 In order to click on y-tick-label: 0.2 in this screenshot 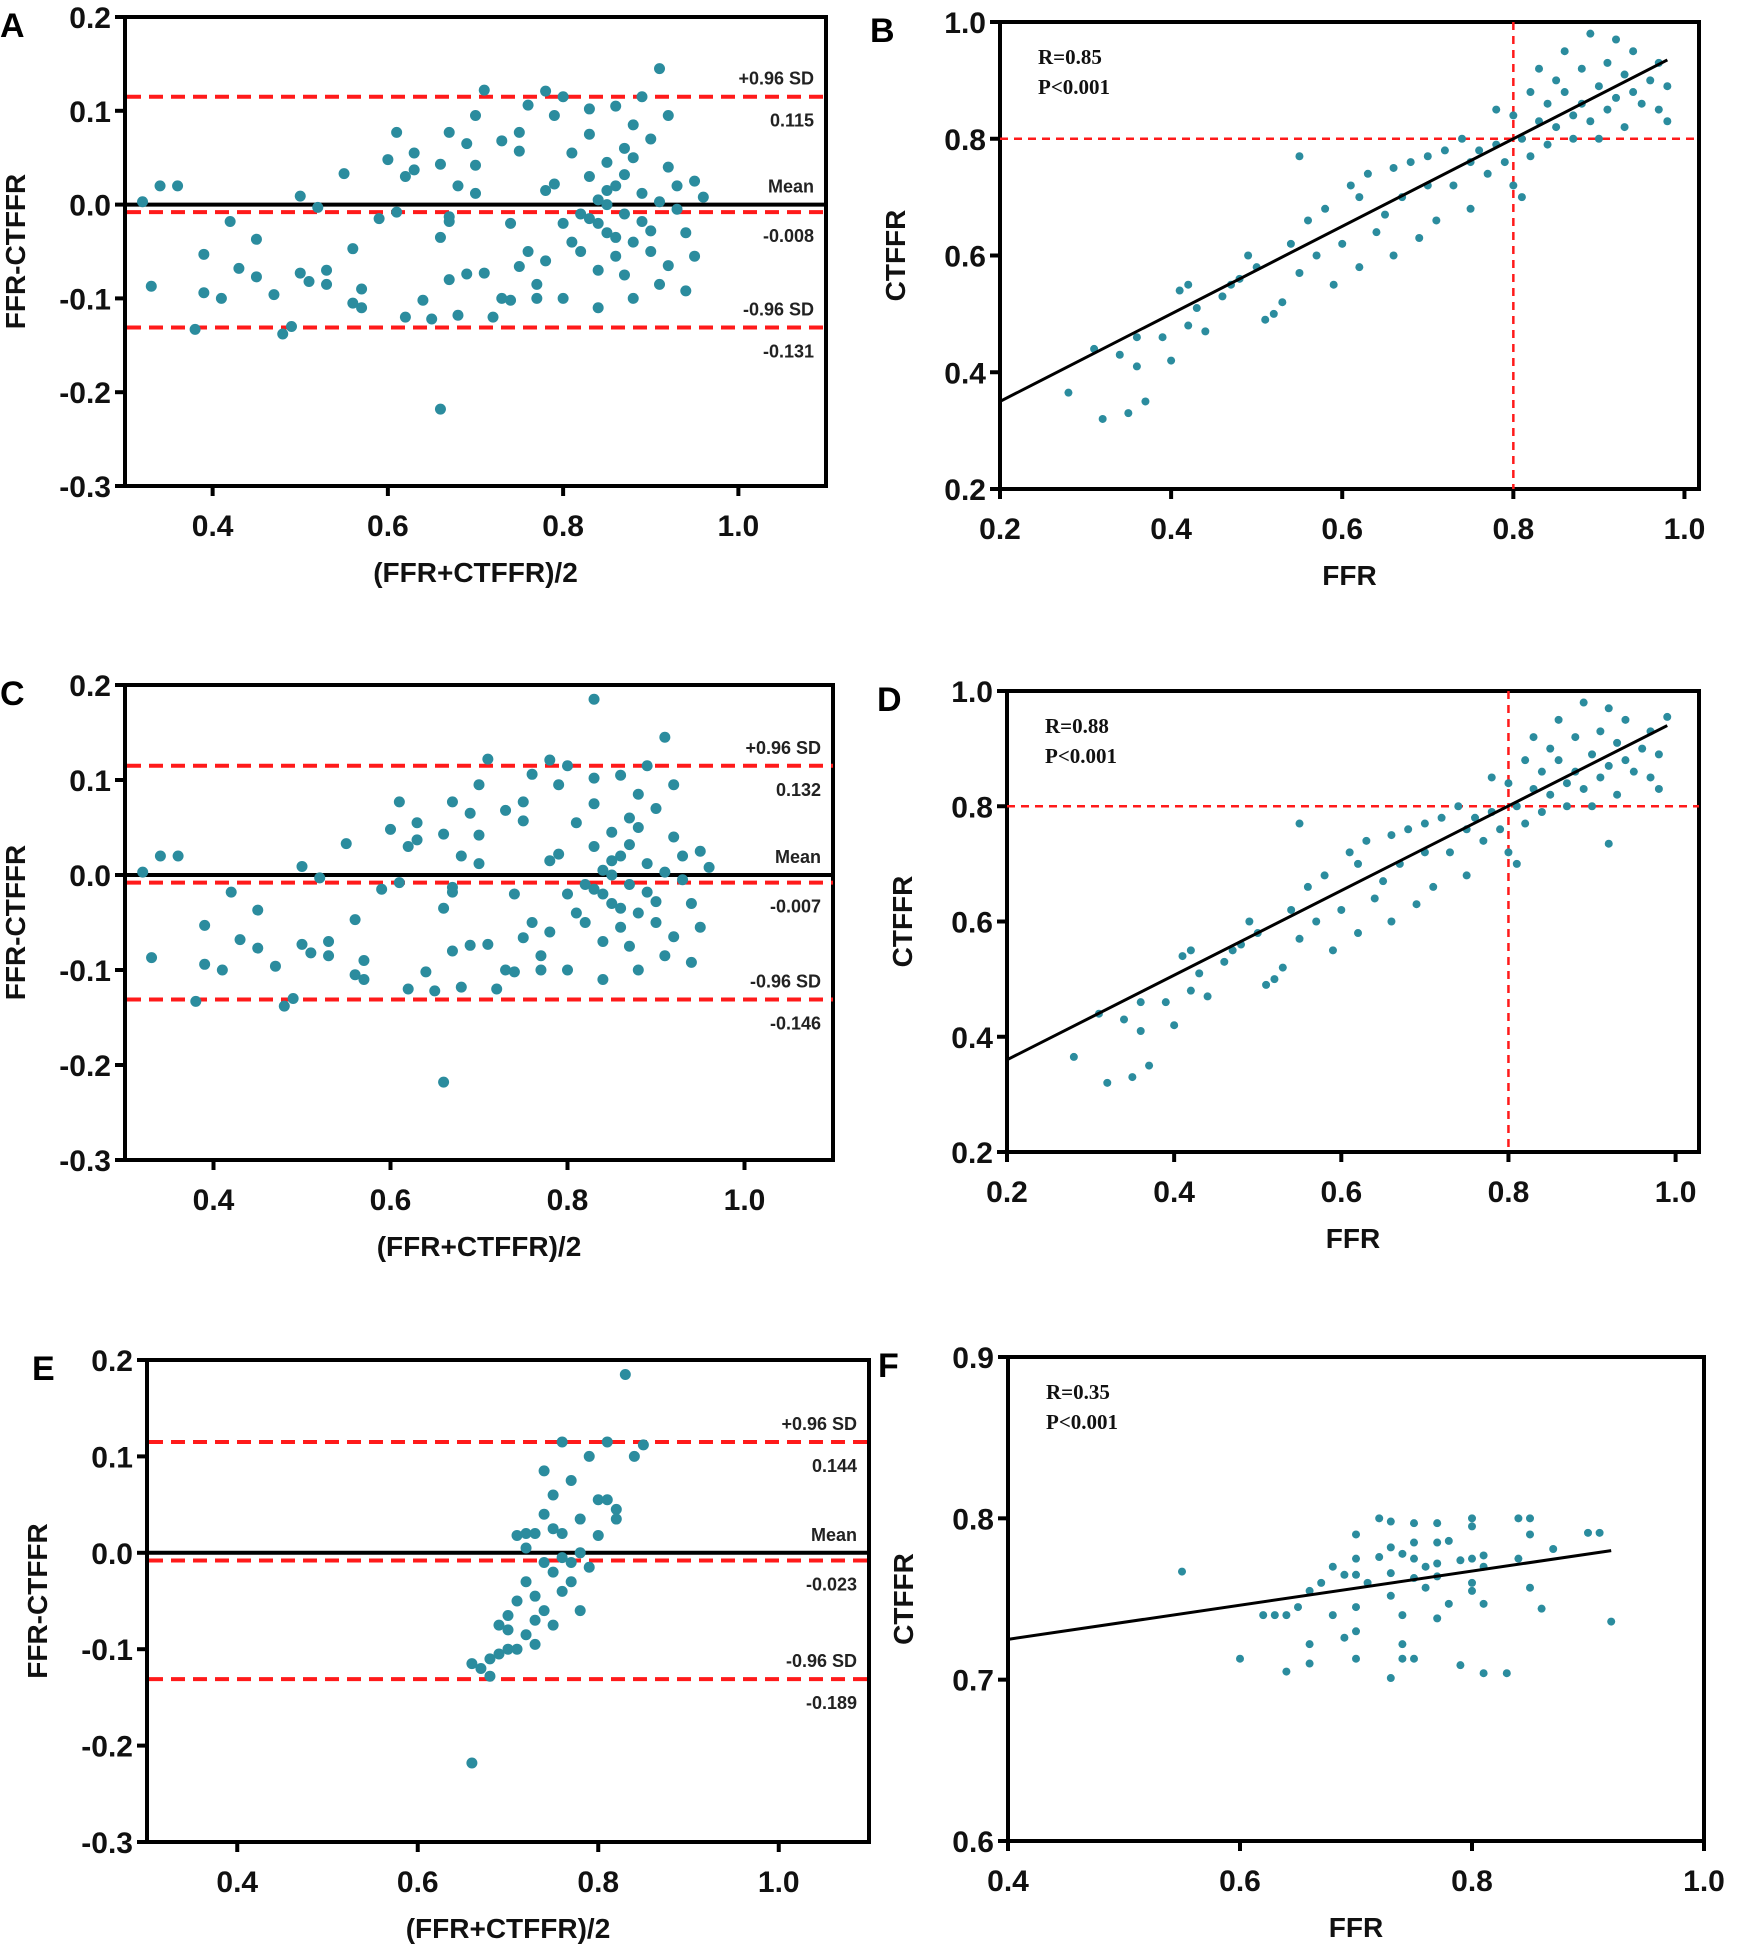, I will do `click(90, 686)`.